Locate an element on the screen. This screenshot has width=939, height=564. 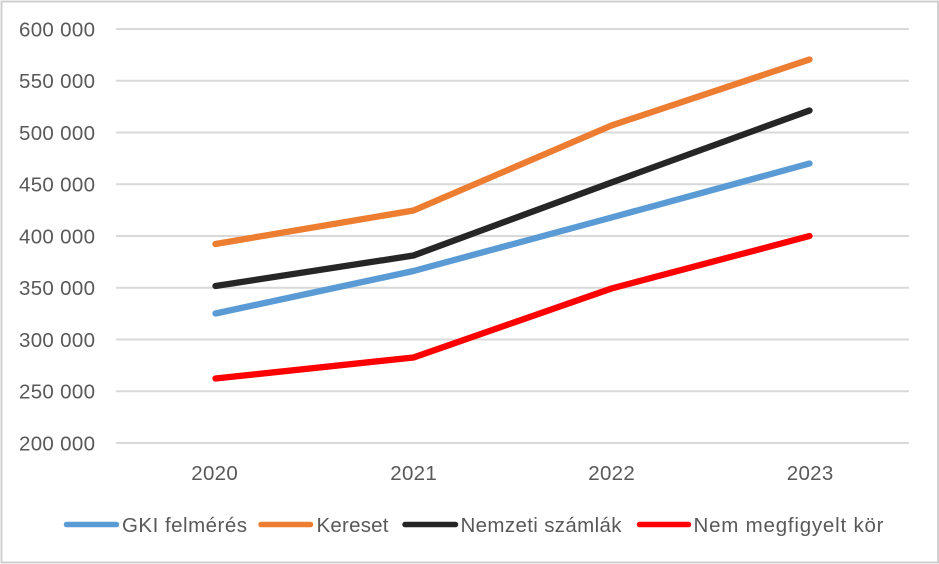
svg-text: 2020 is located at coordinates (214, 473).